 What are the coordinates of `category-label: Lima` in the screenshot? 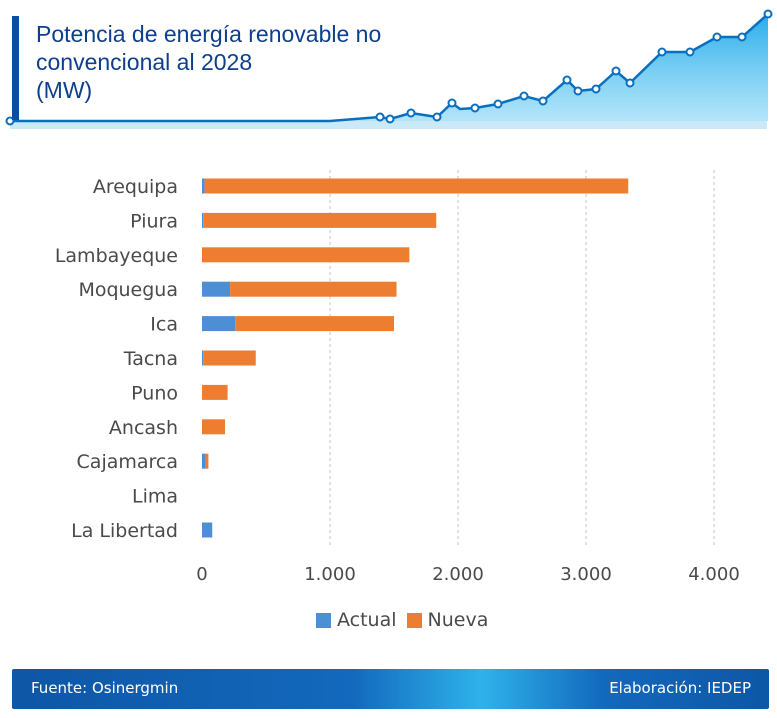 It's located at (155, 497).